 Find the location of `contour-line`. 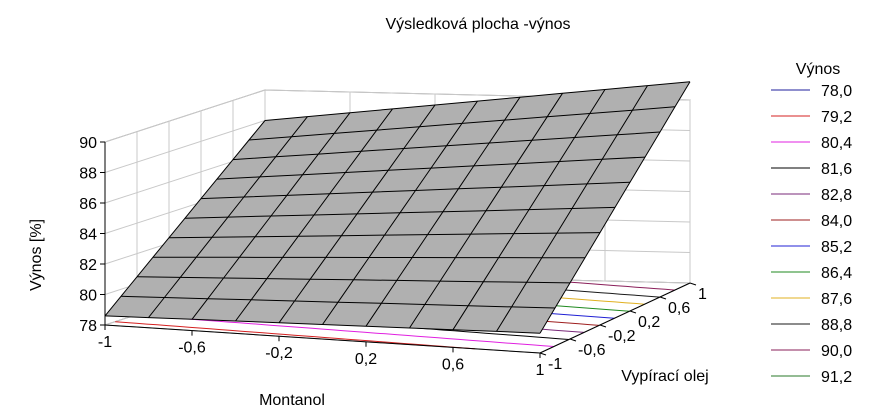

contour-line is located at coordinates (295, 335).